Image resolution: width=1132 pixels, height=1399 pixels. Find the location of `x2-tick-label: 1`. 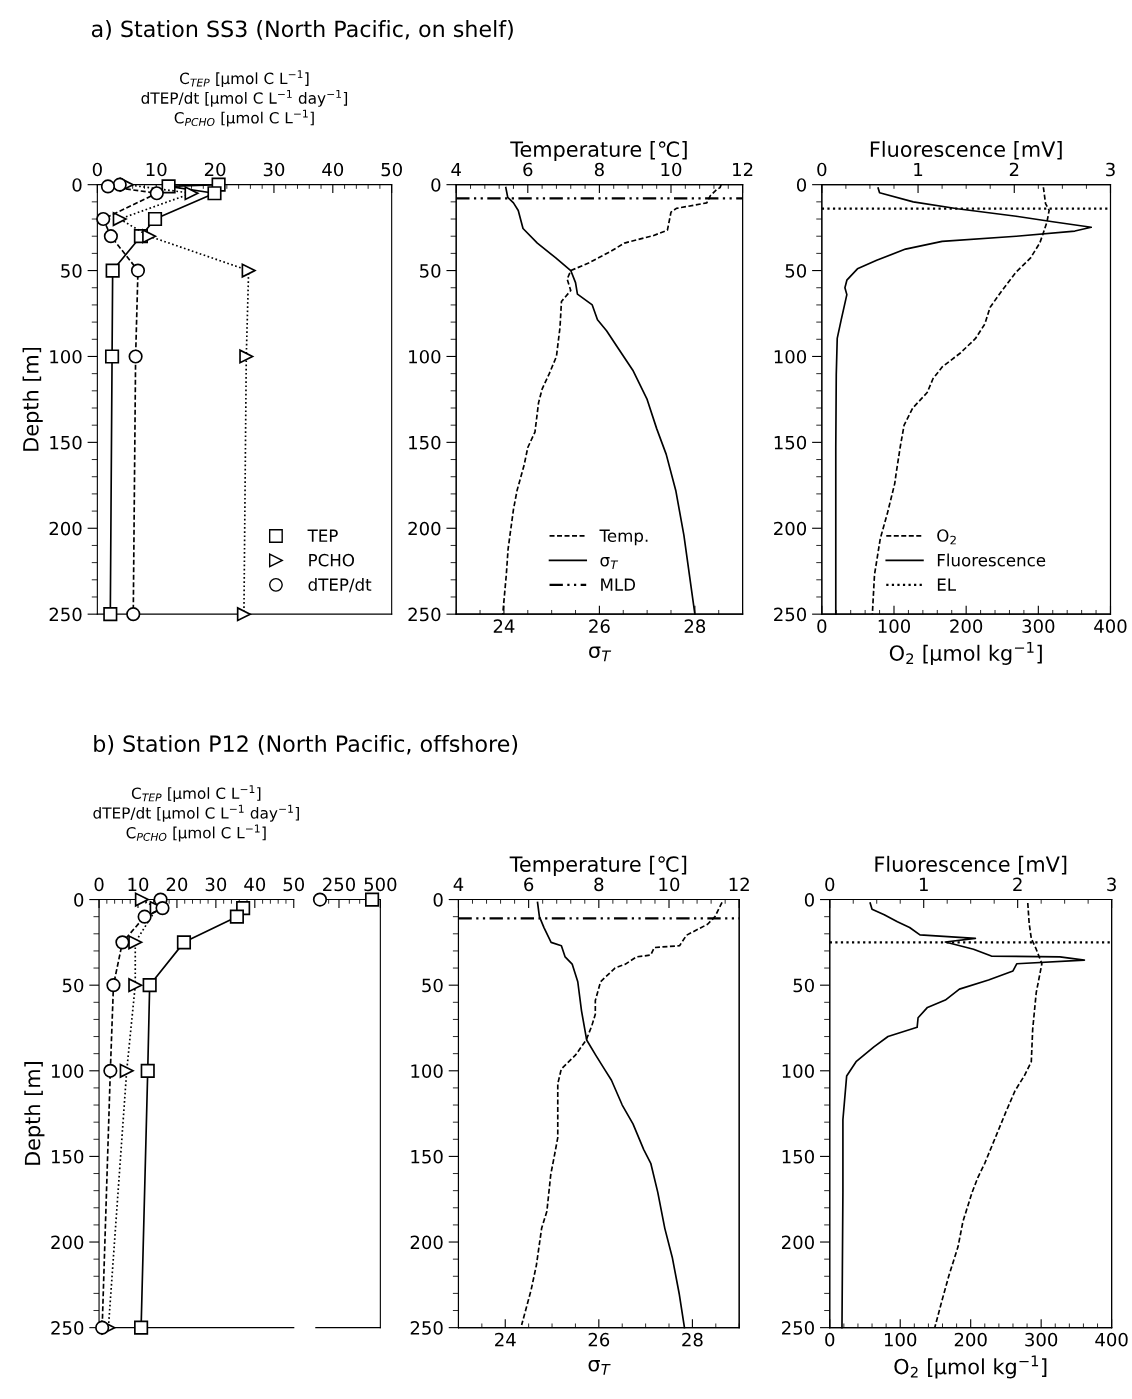

x2-tick-label: 1 is located at coordinates (918, 169).